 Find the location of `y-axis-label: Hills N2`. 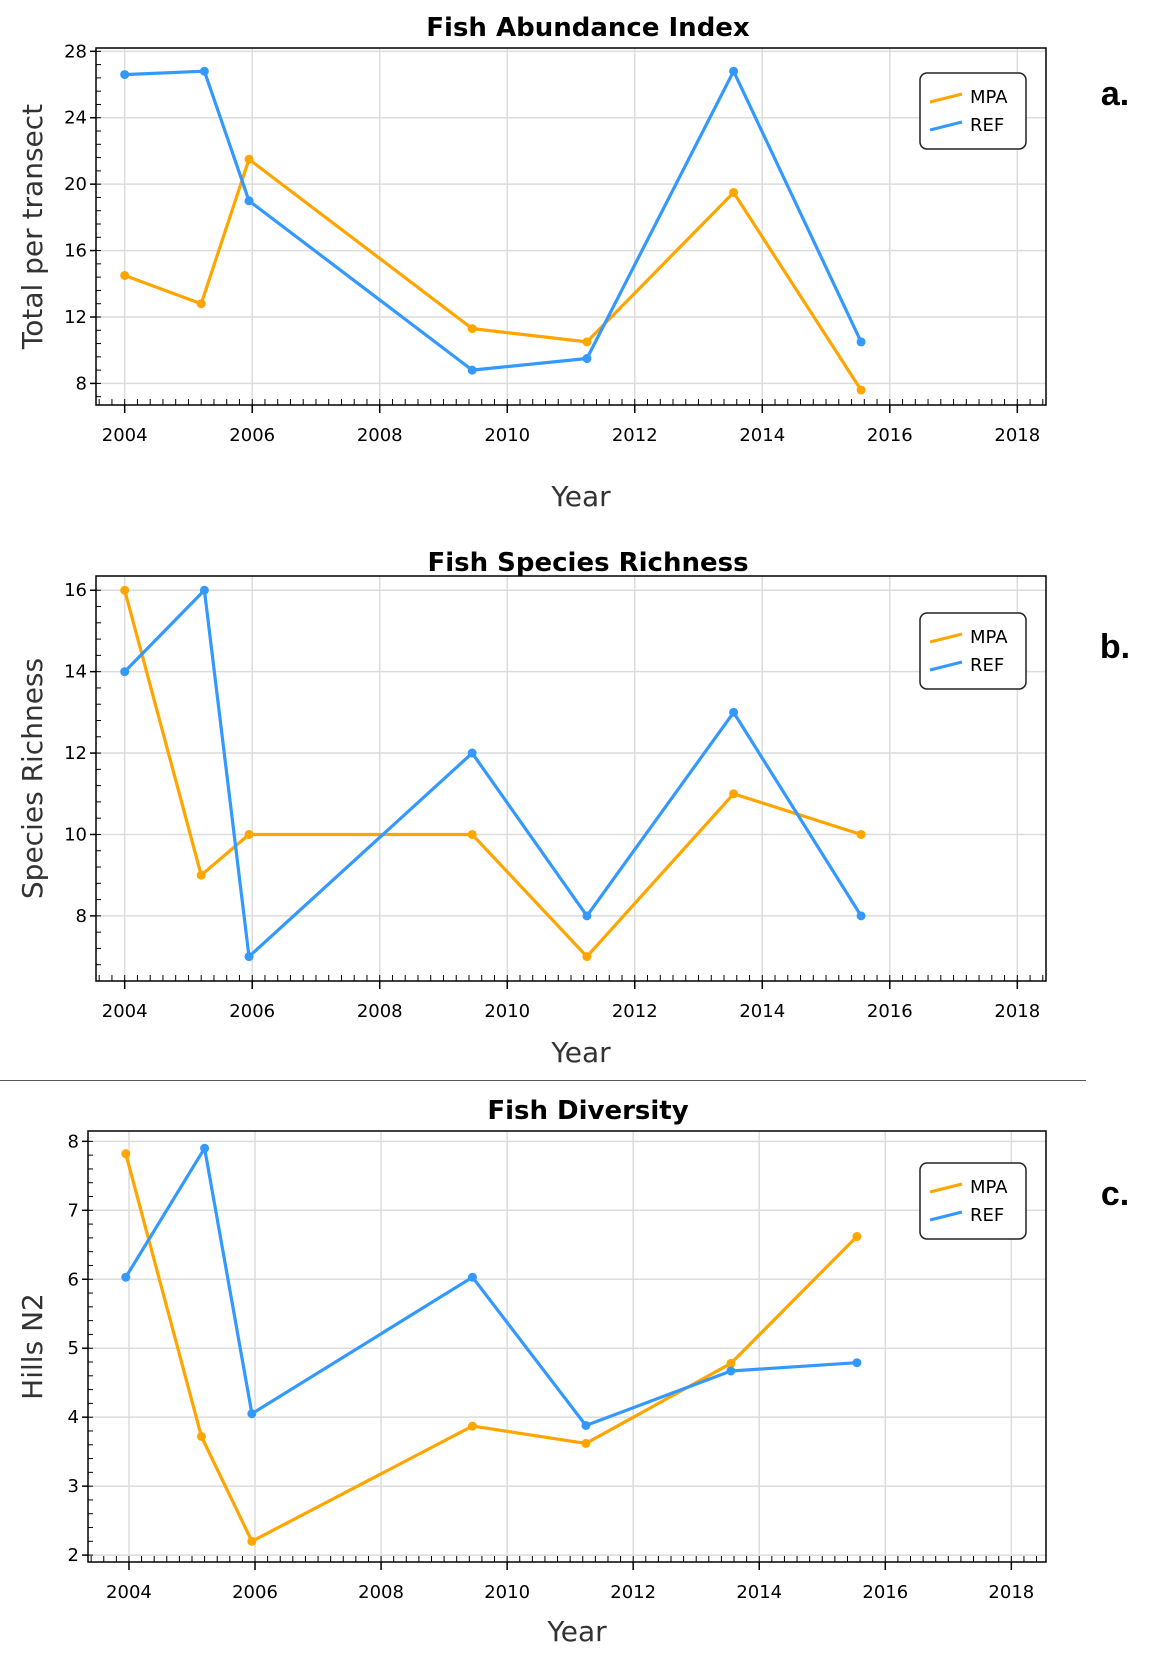

y-axis-label: Hills N2 is located at coordinates (32, 1346).